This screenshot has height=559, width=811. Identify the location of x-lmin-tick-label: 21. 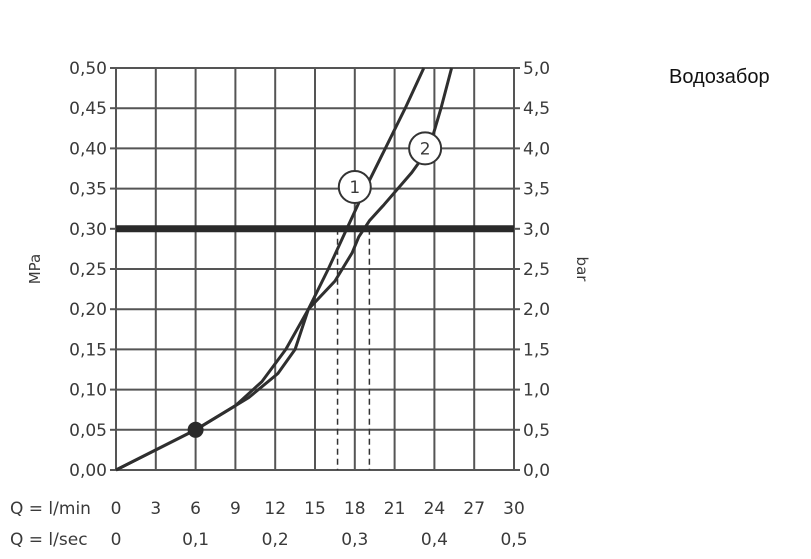
(395, 509).